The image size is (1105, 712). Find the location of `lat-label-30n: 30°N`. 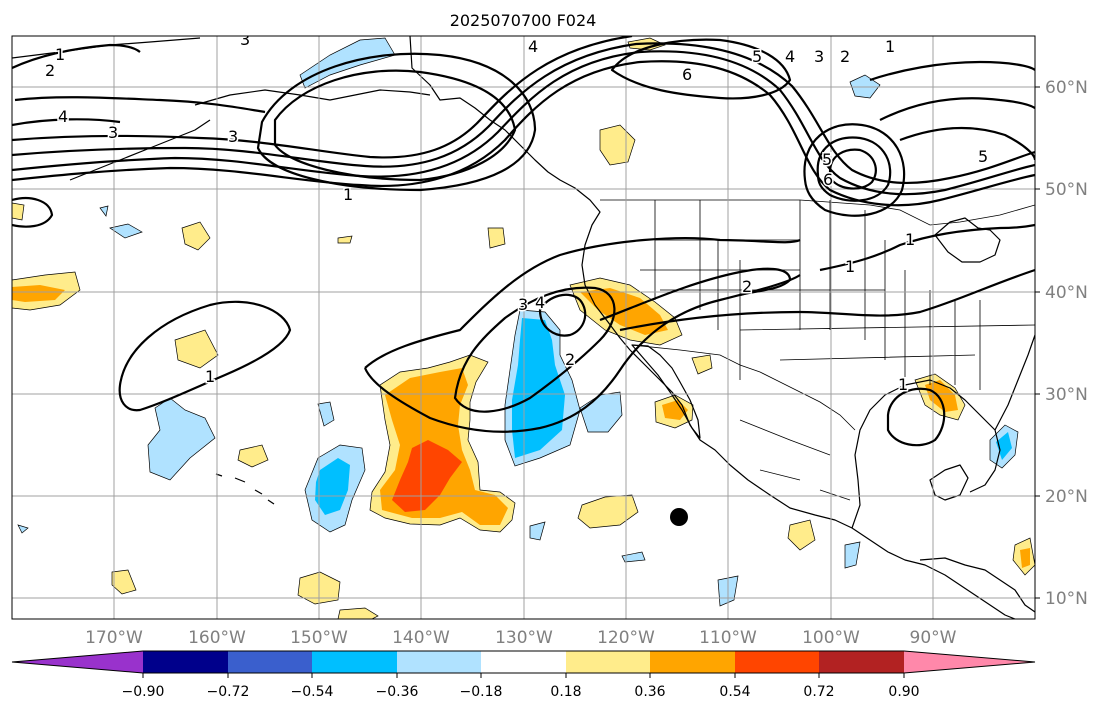

lat-label-30n: 30°N is located at coordinates (1066, 395).